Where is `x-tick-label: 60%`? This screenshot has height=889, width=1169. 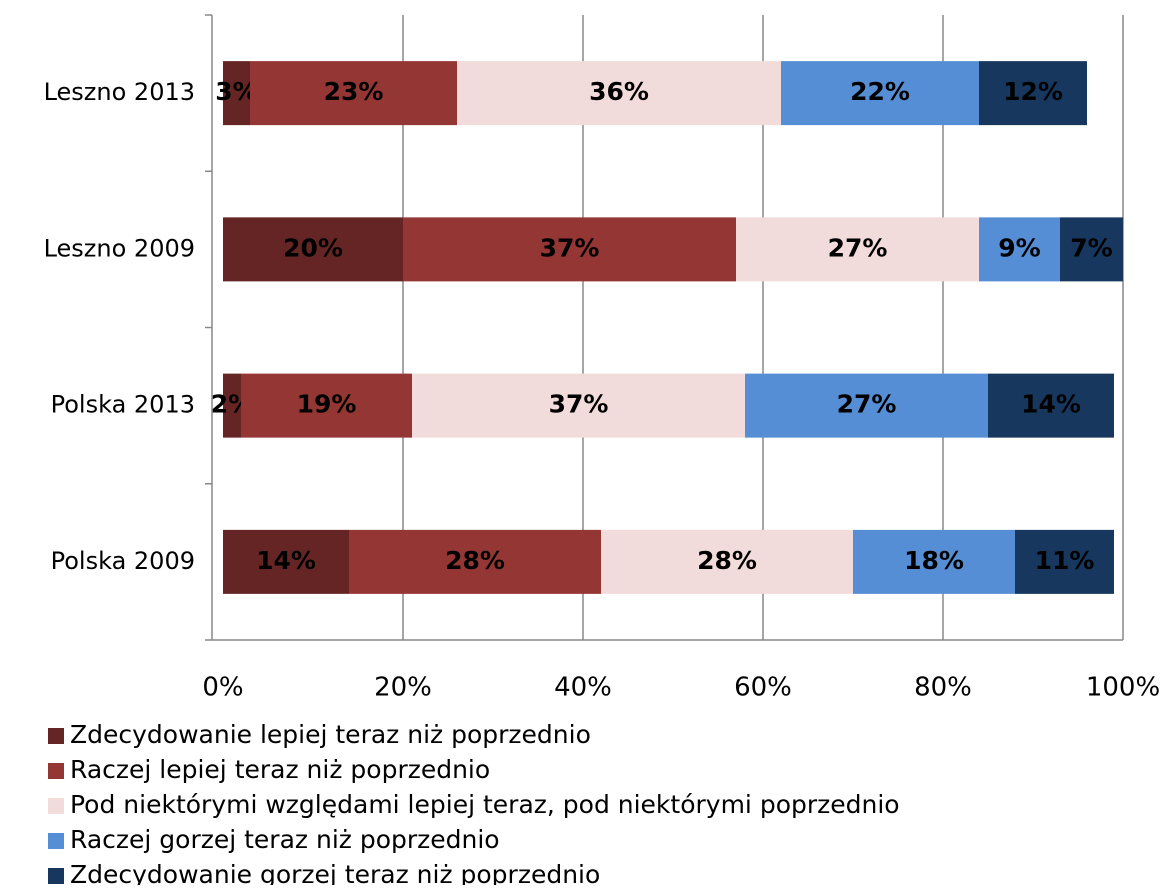 x-tick-label: 60% is located at coordinates (763, 688).